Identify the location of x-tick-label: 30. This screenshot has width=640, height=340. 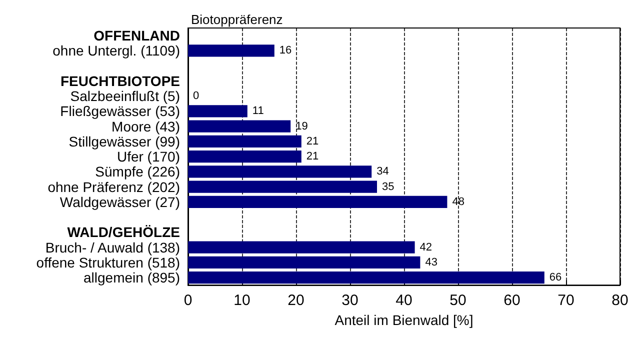
(350, 301).